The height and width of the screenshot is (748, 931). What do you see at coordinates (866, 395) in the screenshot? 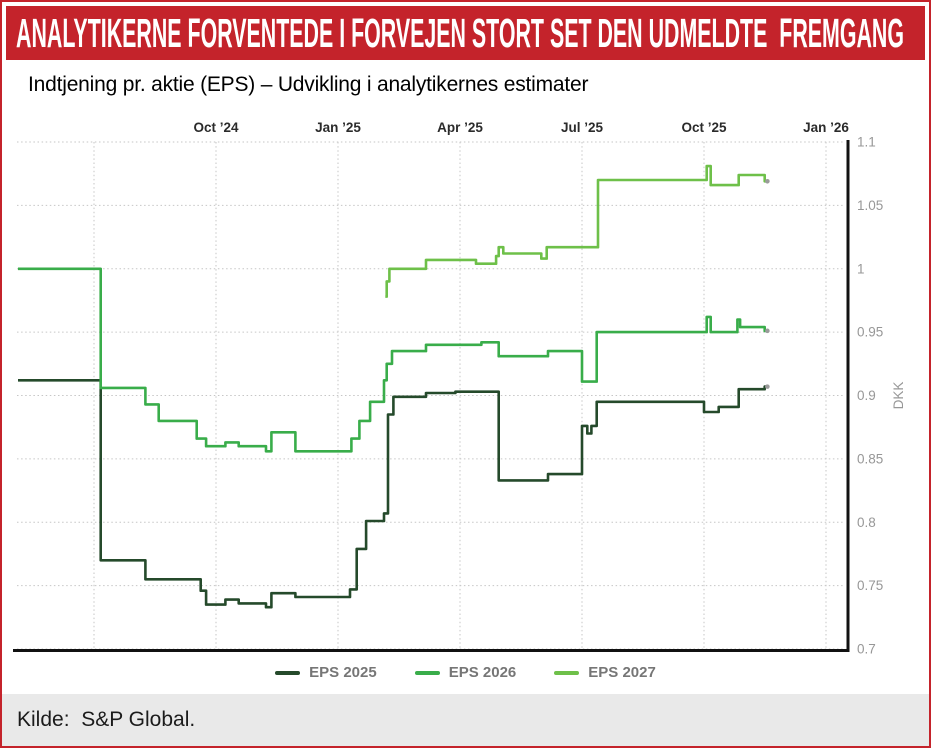
I see `y-tick-label: 0.9` at bounding box center [866, 395].